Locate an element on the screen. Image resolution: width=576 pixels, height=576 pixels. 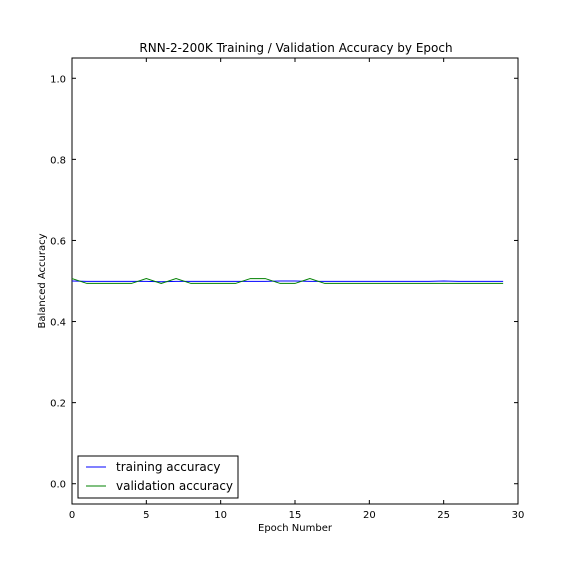
x-tick-label-5: 5 is located at coordinates (146, 515).